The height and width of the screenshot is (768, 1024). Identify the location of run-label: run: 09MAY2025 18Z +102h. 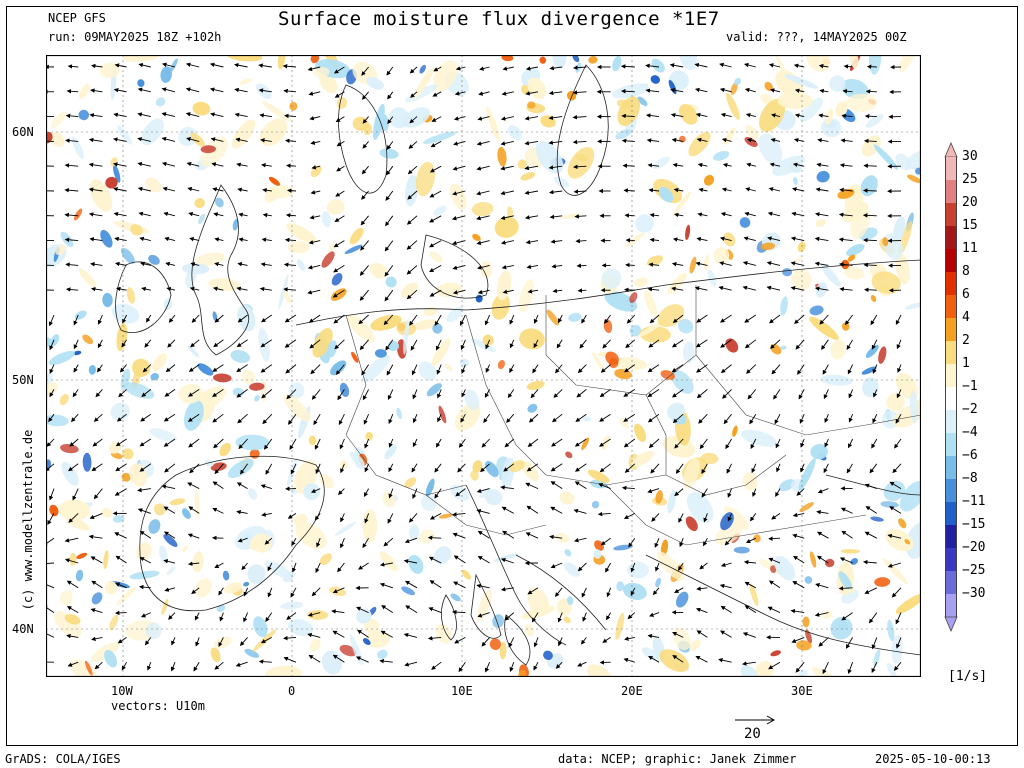
(135, 37).